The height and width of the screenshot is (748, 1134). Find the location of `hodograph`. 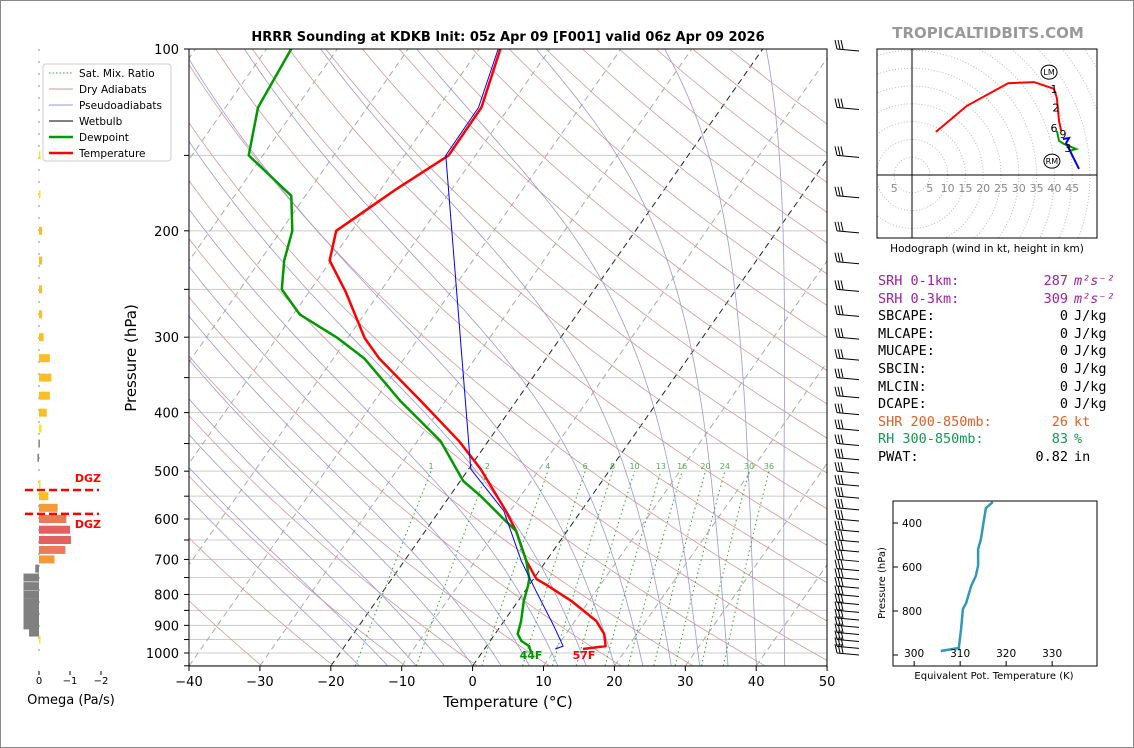

hodograph is located at coordinates (987, 143).